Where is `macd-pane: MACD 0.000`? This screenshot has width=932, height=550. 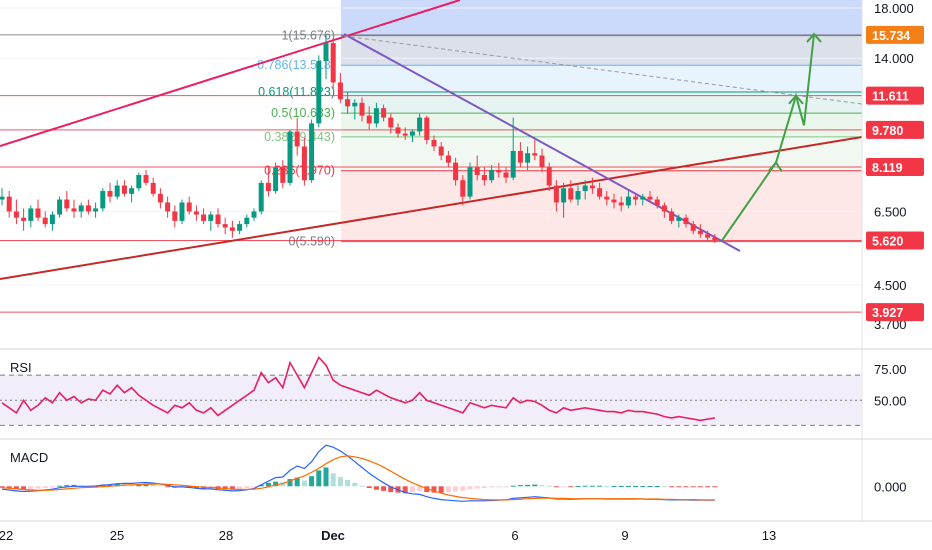
macd-pane: MACD 0.000 is located at coordinates (453, 473).